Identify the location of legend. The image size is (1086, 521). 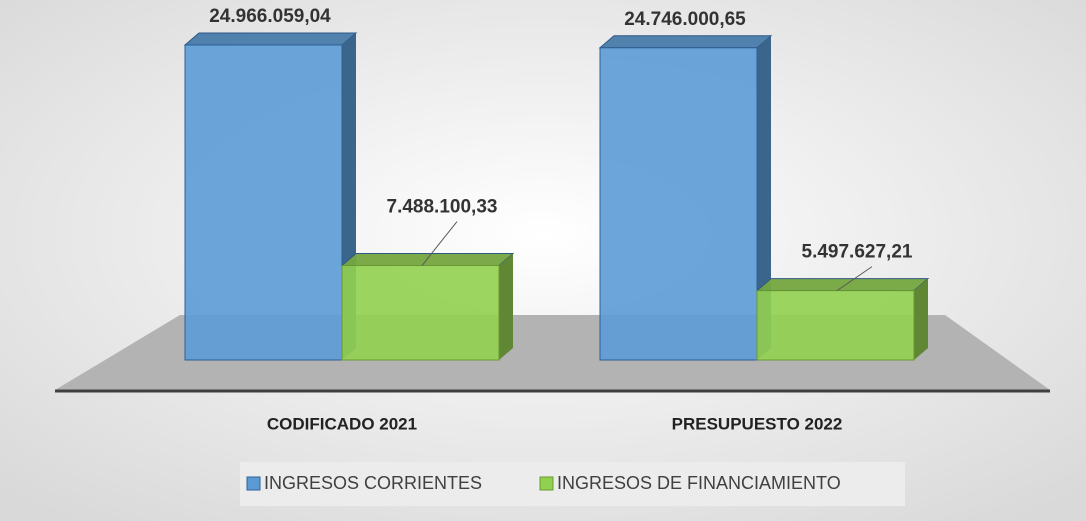
(572, 484).